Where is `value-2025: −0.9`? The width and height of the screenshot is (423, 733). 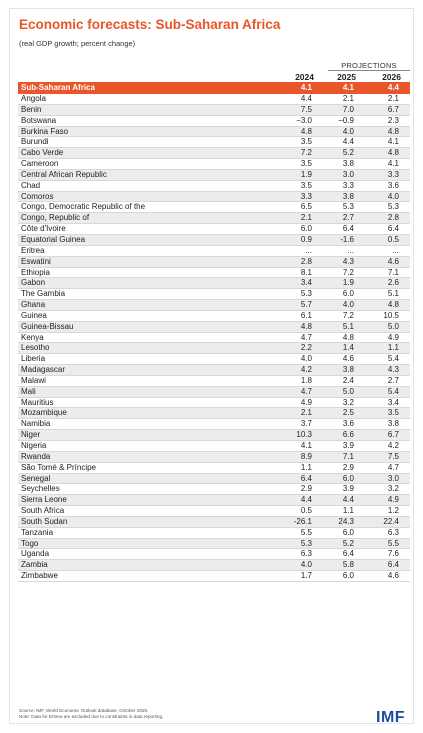
value-2025: −0.9 is located at coordinates (346, 120).